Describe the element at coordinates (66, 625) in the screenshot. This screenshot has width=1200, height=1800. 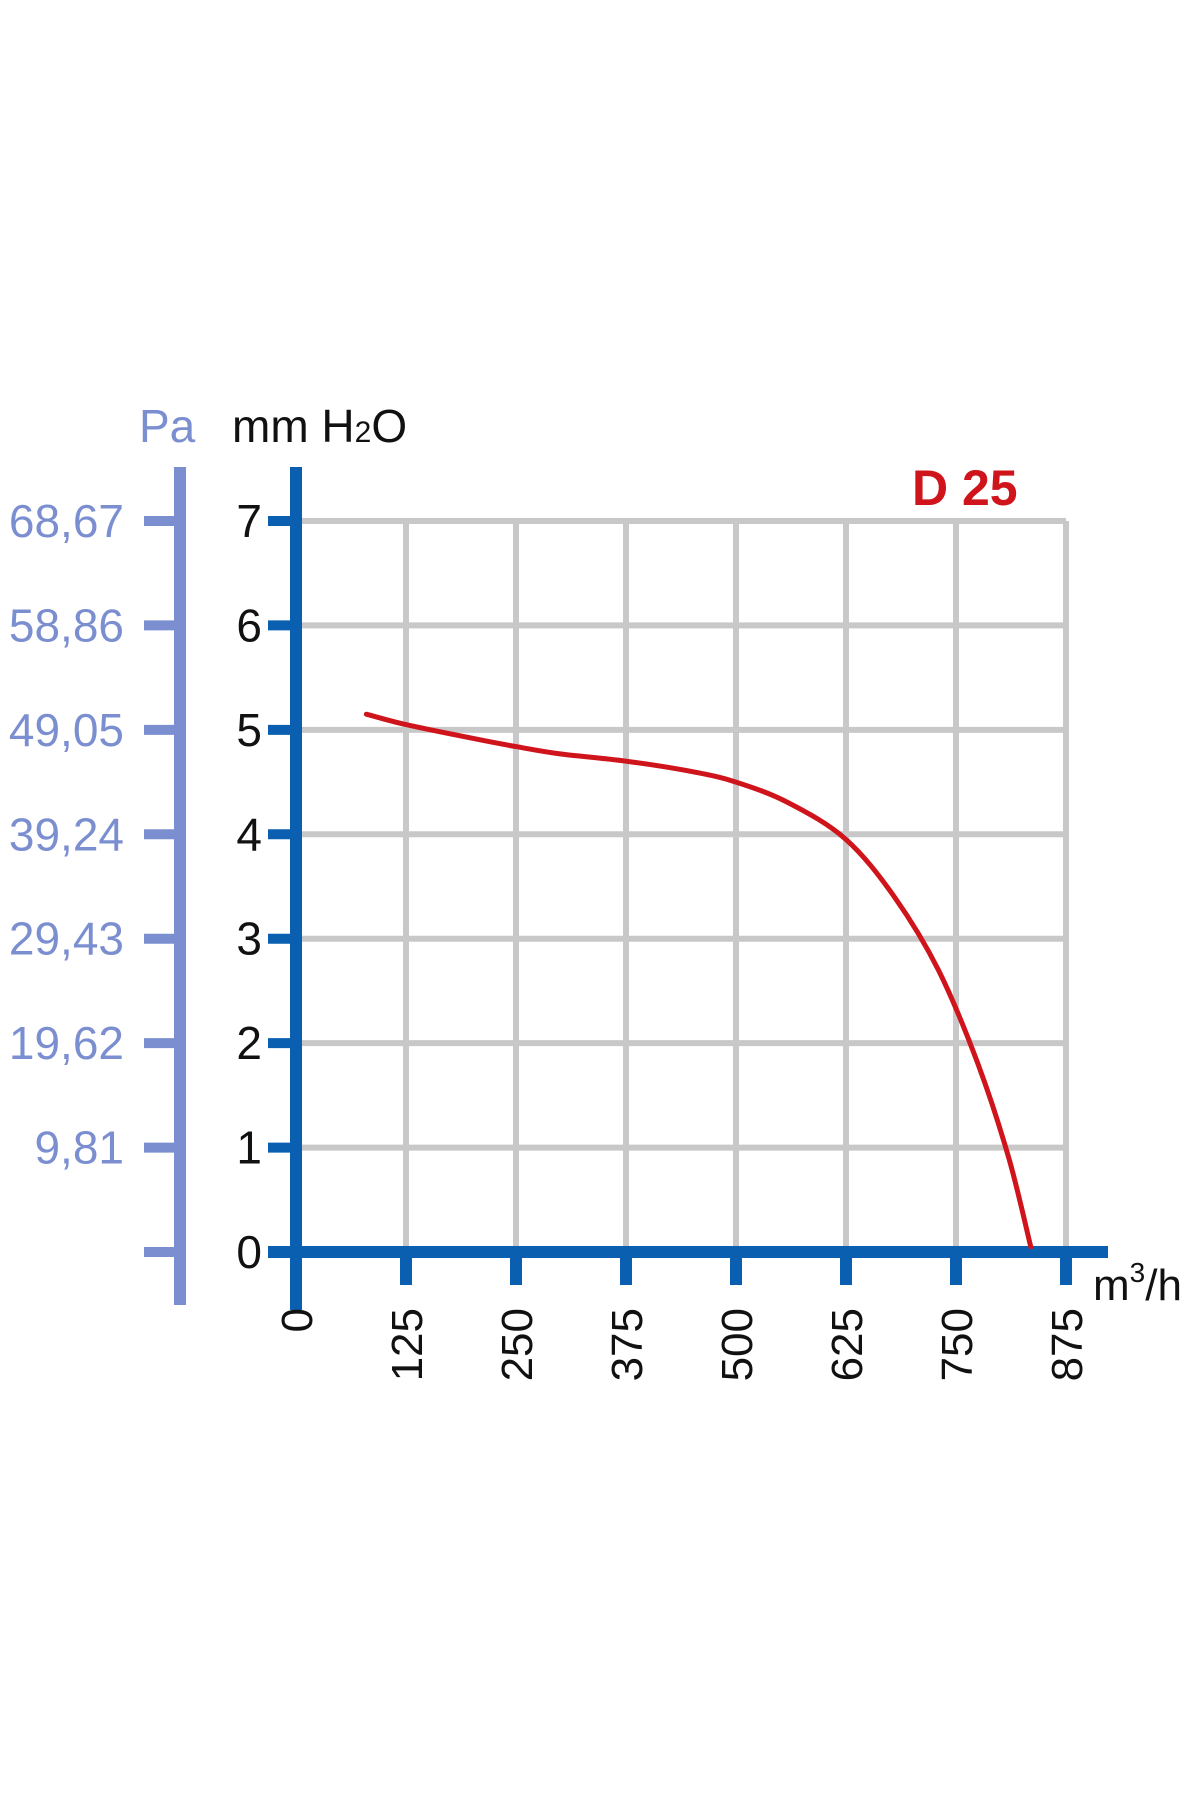
I see `pa-tick-label: 58,86` at that location.